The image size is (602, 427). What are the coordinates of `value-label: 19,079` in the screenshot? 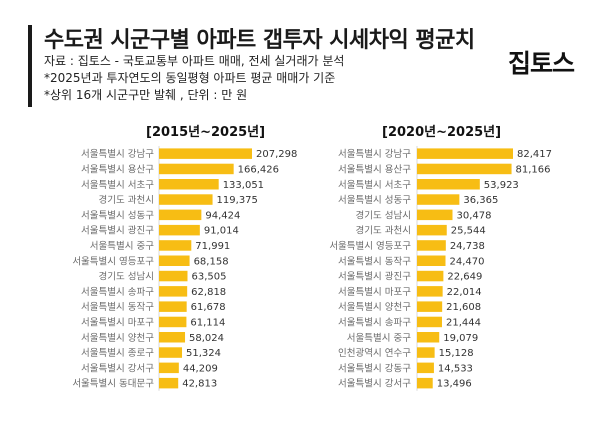 It's located at (460, 338).